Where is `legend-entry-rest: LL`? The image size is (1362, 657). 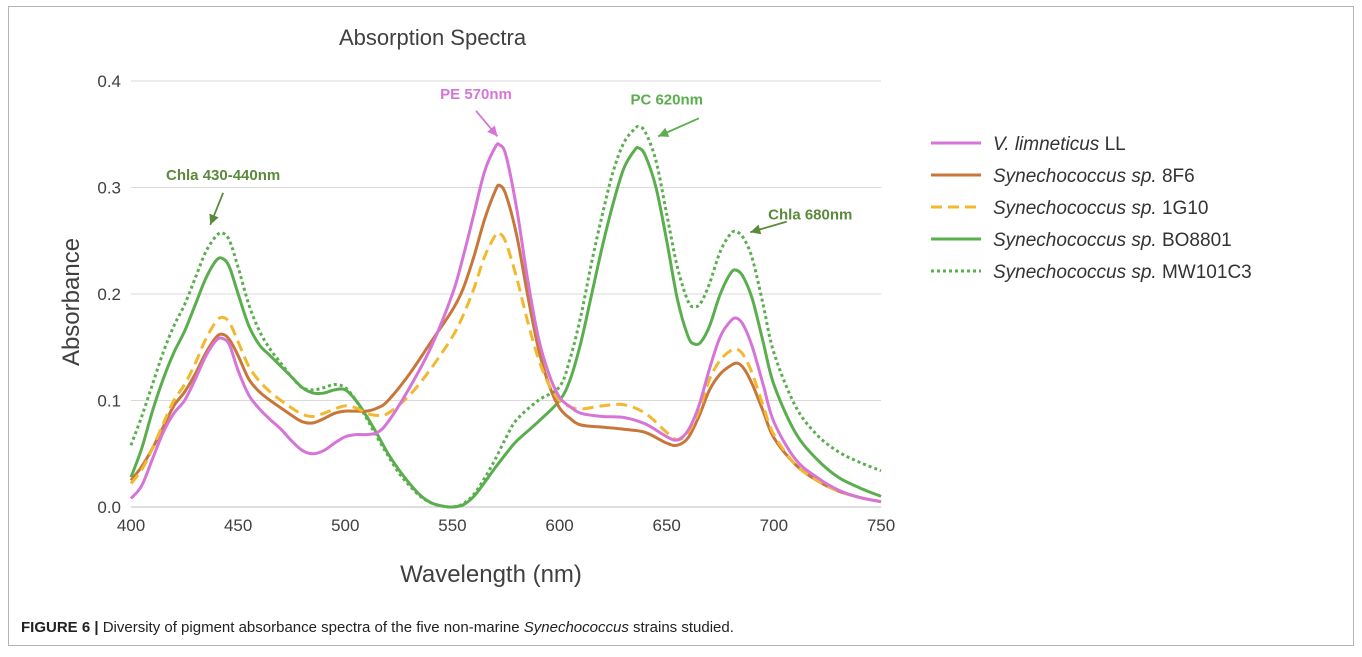 legend-entry-rest: LL is located at coordinates (1112, 144).